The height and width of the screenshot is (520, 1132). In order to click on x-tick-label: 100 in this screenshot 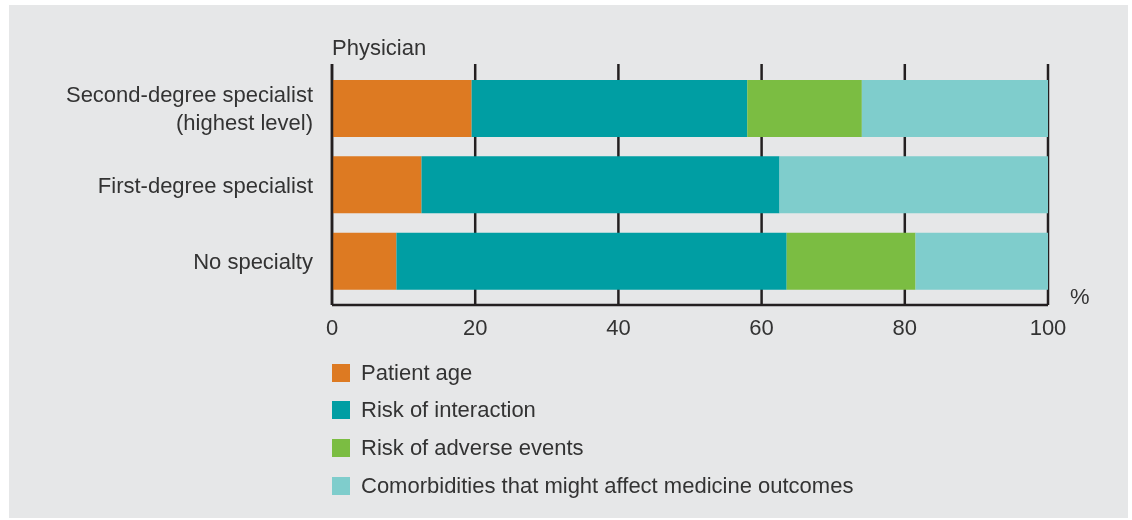, I will do `click(1048, 327)`.